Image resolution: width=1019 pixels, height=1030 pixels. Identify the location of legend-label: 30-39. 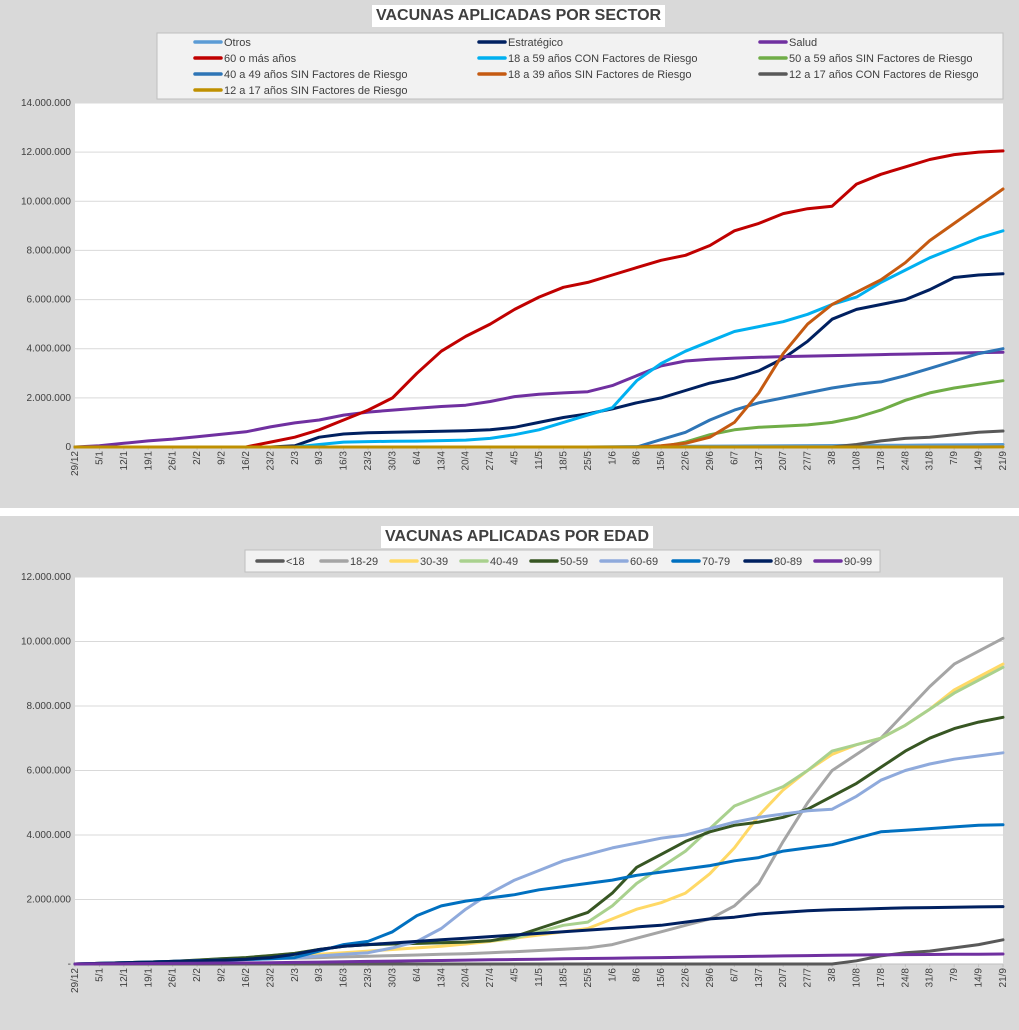
(434, 562).